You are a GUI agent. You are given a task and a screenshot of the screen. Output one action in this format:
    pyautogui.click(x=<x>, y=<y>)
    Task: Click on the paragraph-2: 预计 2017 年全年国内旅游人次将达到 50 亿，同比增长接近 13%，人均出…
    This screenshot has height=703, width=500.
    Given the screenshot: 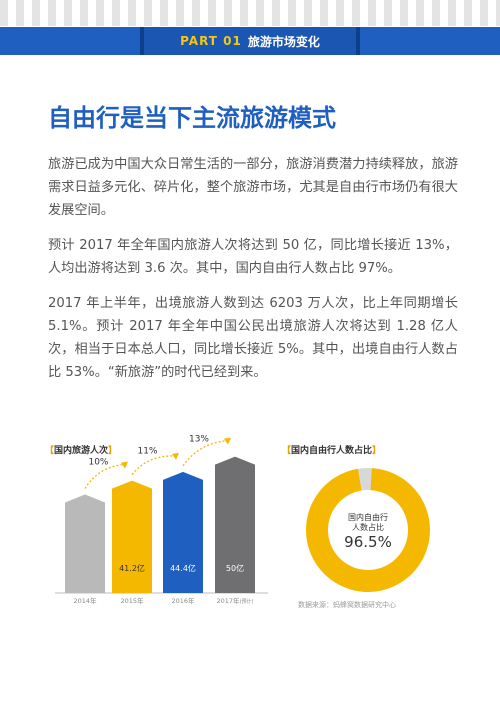 What is the action you would take?
    pyautogui.click(x=253, y=257)
    